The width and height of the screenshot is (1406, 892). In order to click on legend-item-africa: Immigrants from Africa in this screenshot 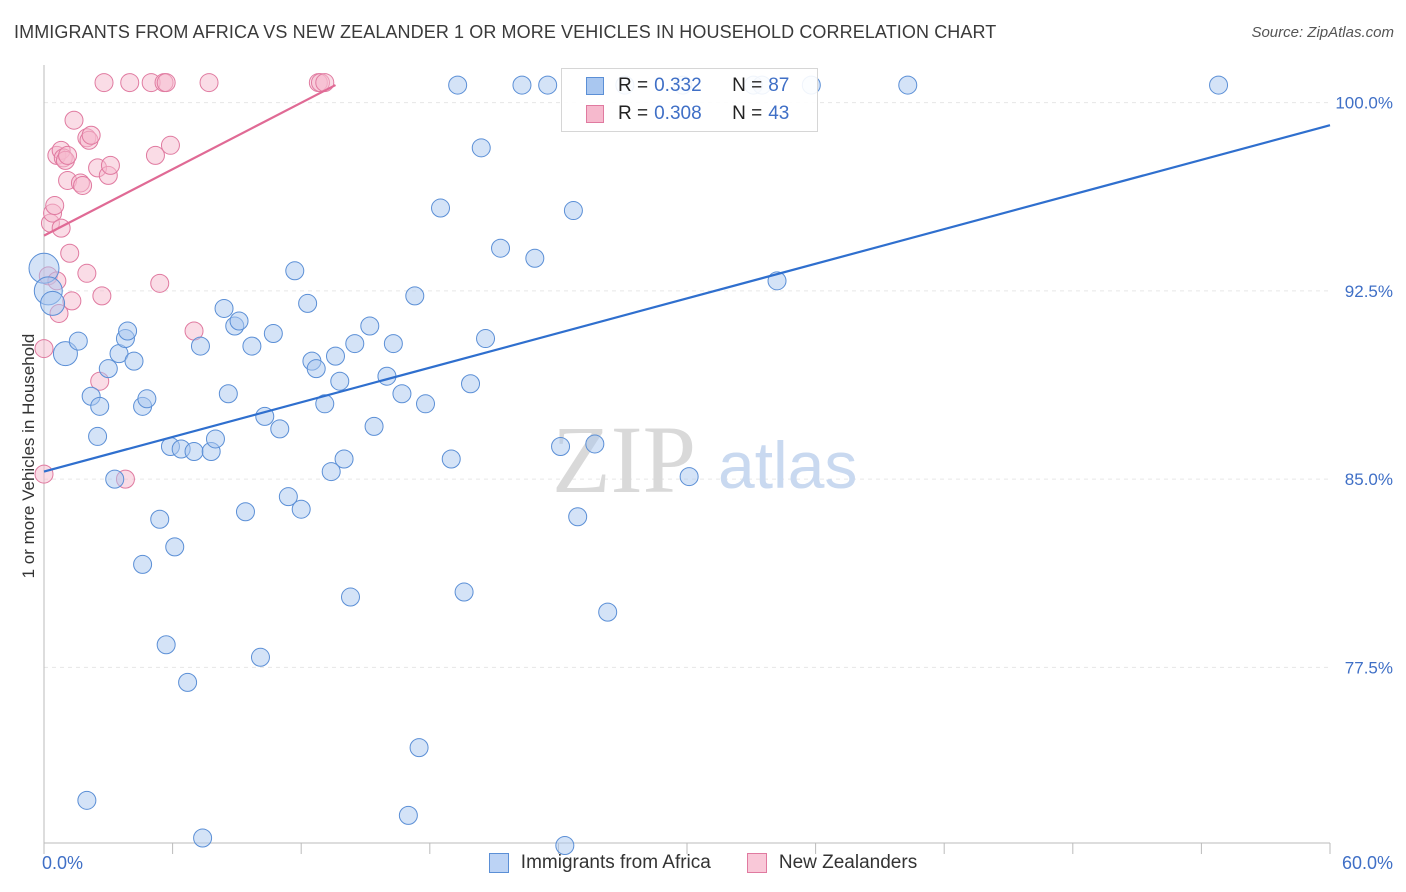, I will do `click(599, 863)`.